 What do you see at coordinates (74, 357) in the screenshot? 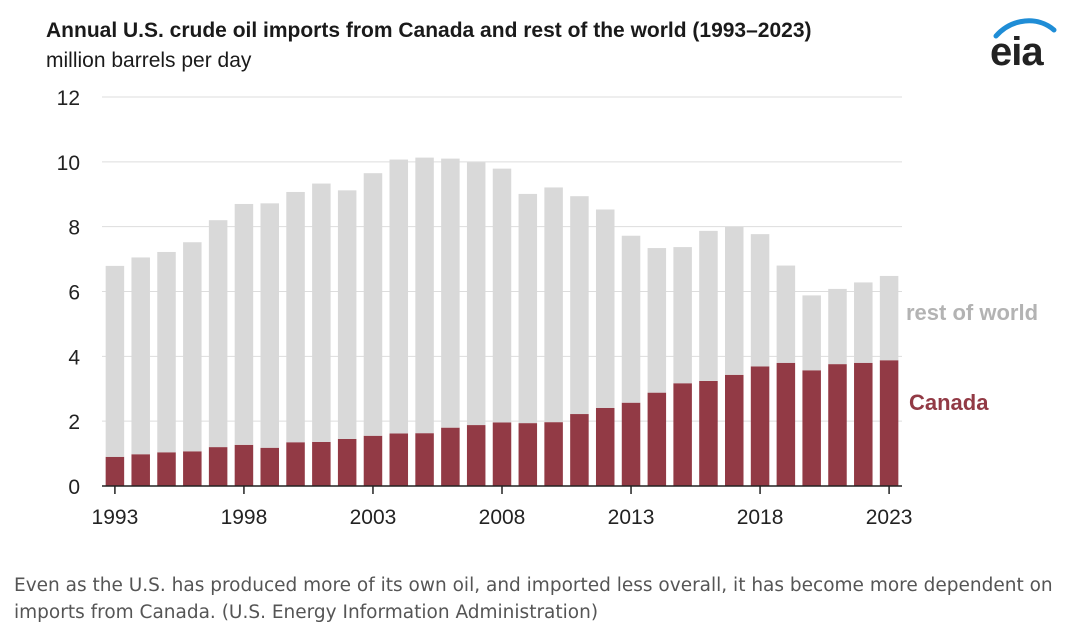
I see `y-tick-label: 4` at bounding box center [74, 357].